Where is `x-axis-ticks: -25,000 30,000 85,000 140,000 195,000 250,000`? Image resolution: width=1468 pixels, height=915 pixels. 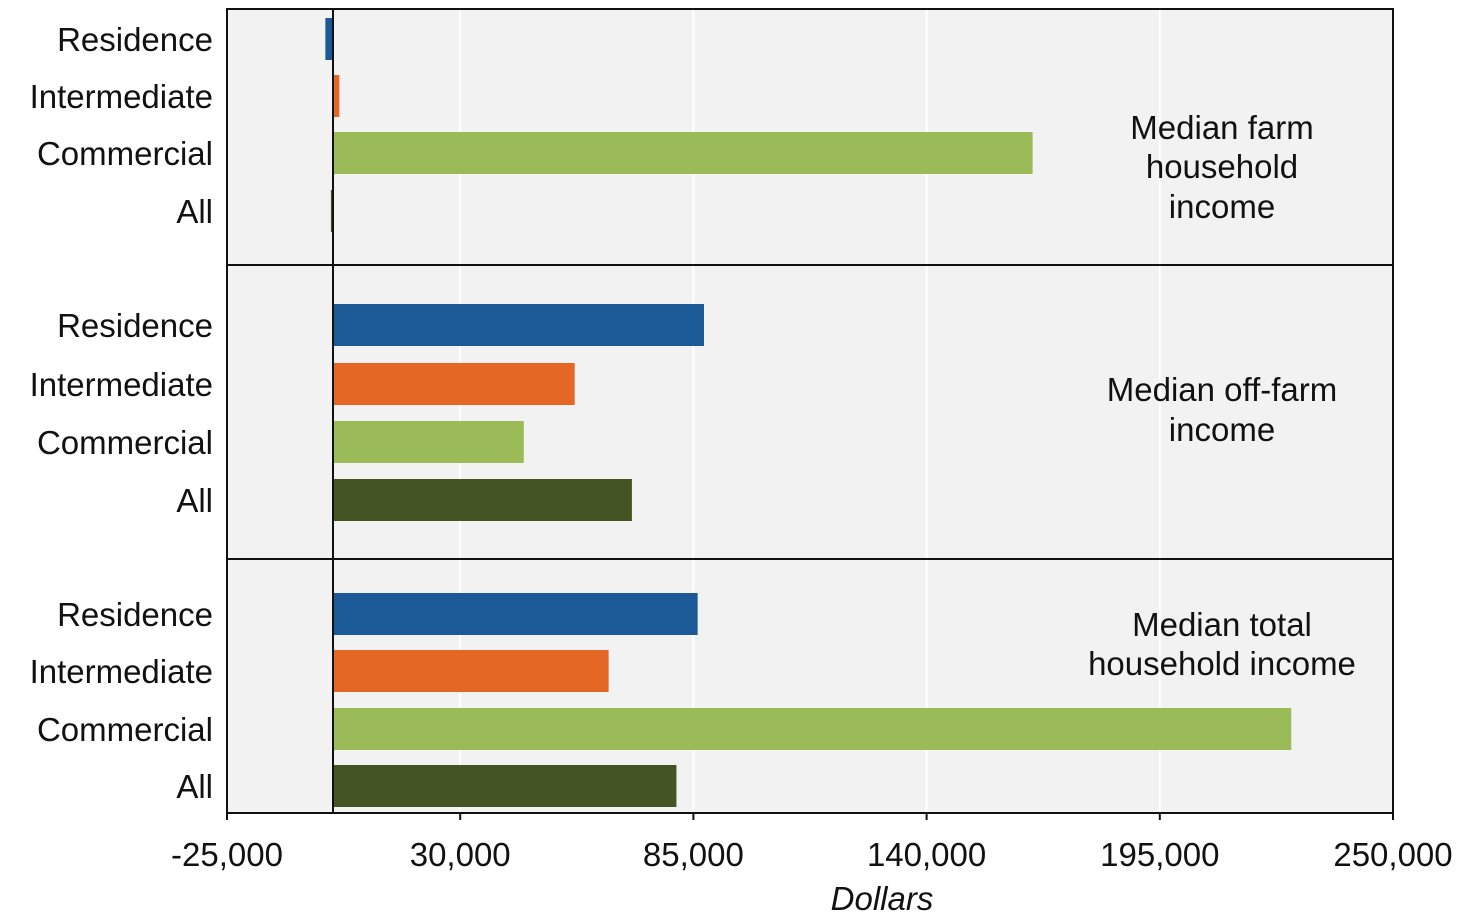 x-axis-ticks: -25,000 30,000 85,000 140,000 195,000 250,000 is located at coordinates (812, 843).